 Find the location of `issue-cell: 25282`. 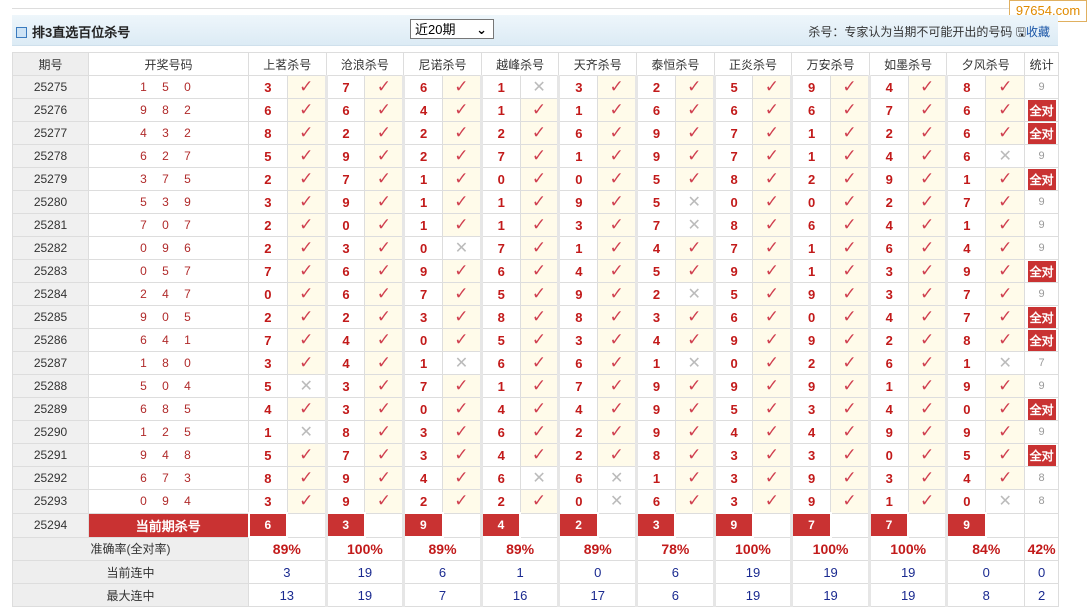

issue-cell: 25282 is located at coordinates (50, 248).